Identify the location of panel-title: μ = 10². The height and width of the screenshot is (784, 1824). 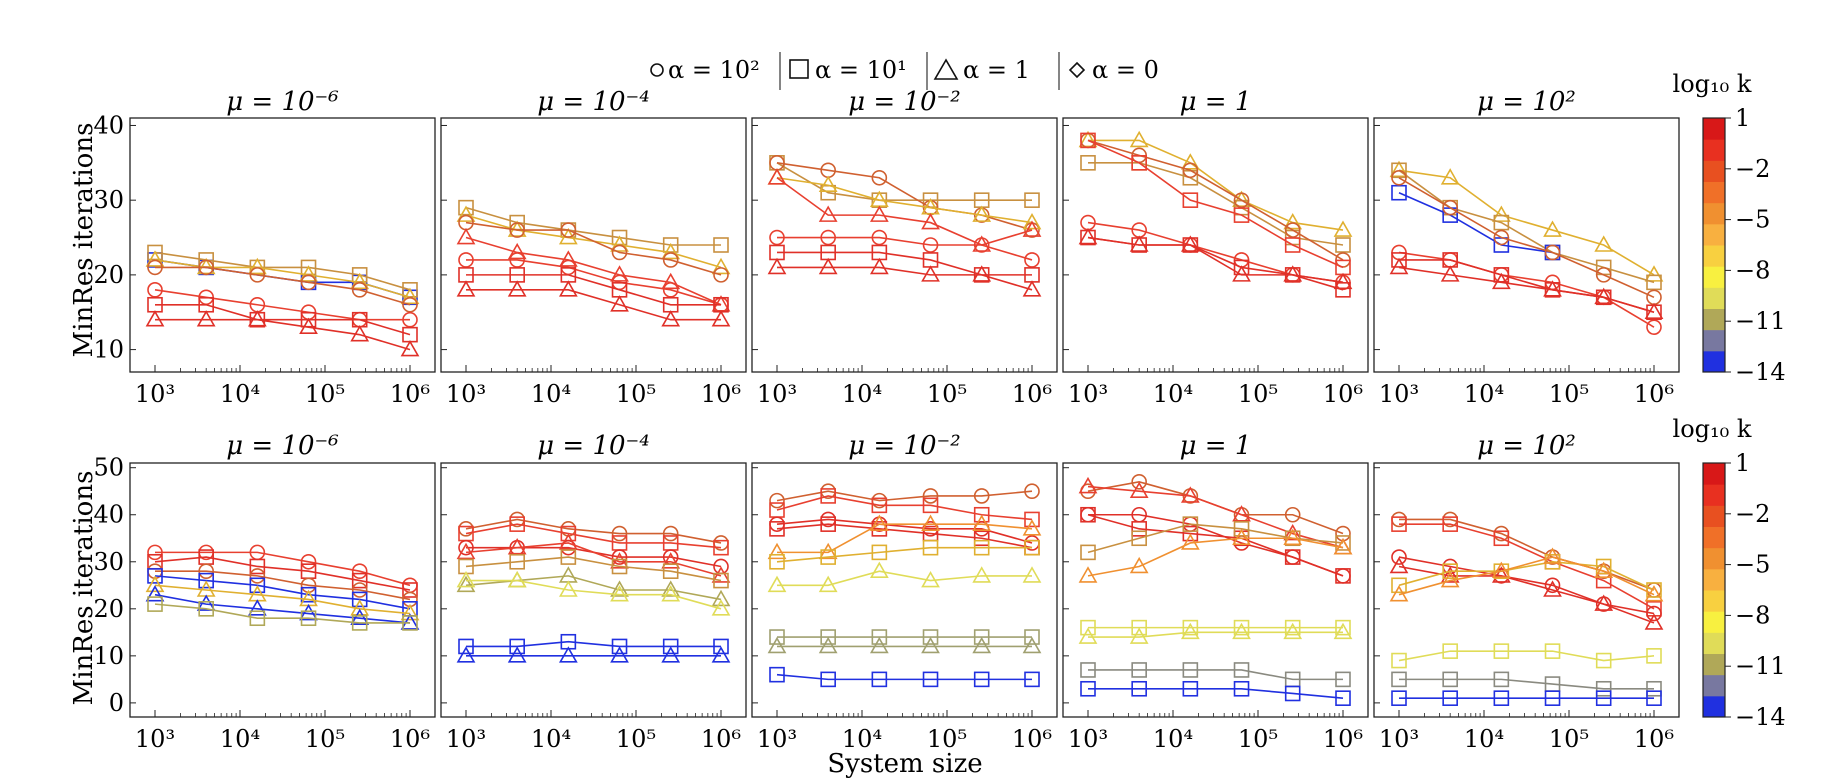
(1526, 102).